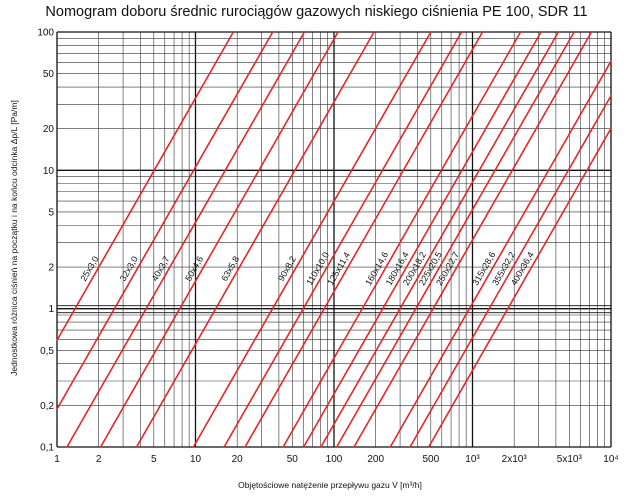  Describe the element at coordinates (196, 459) in the screenshot. I see `x-tick-label: 10` at that location.